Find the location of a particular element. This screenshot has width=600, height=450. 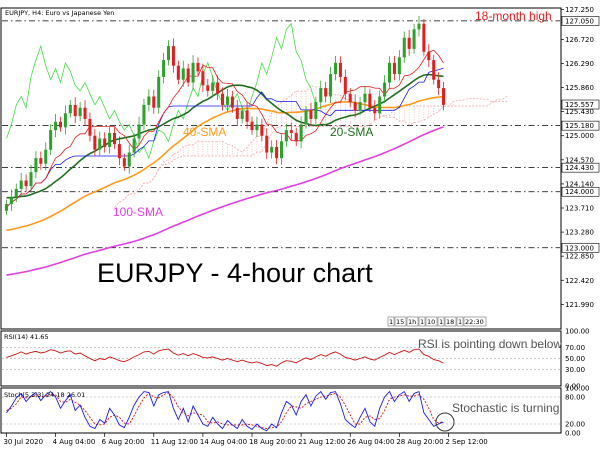

symbol-label: EURJPY, H4: Euro vs Japanese Yen is located at coordinates (59, 13).